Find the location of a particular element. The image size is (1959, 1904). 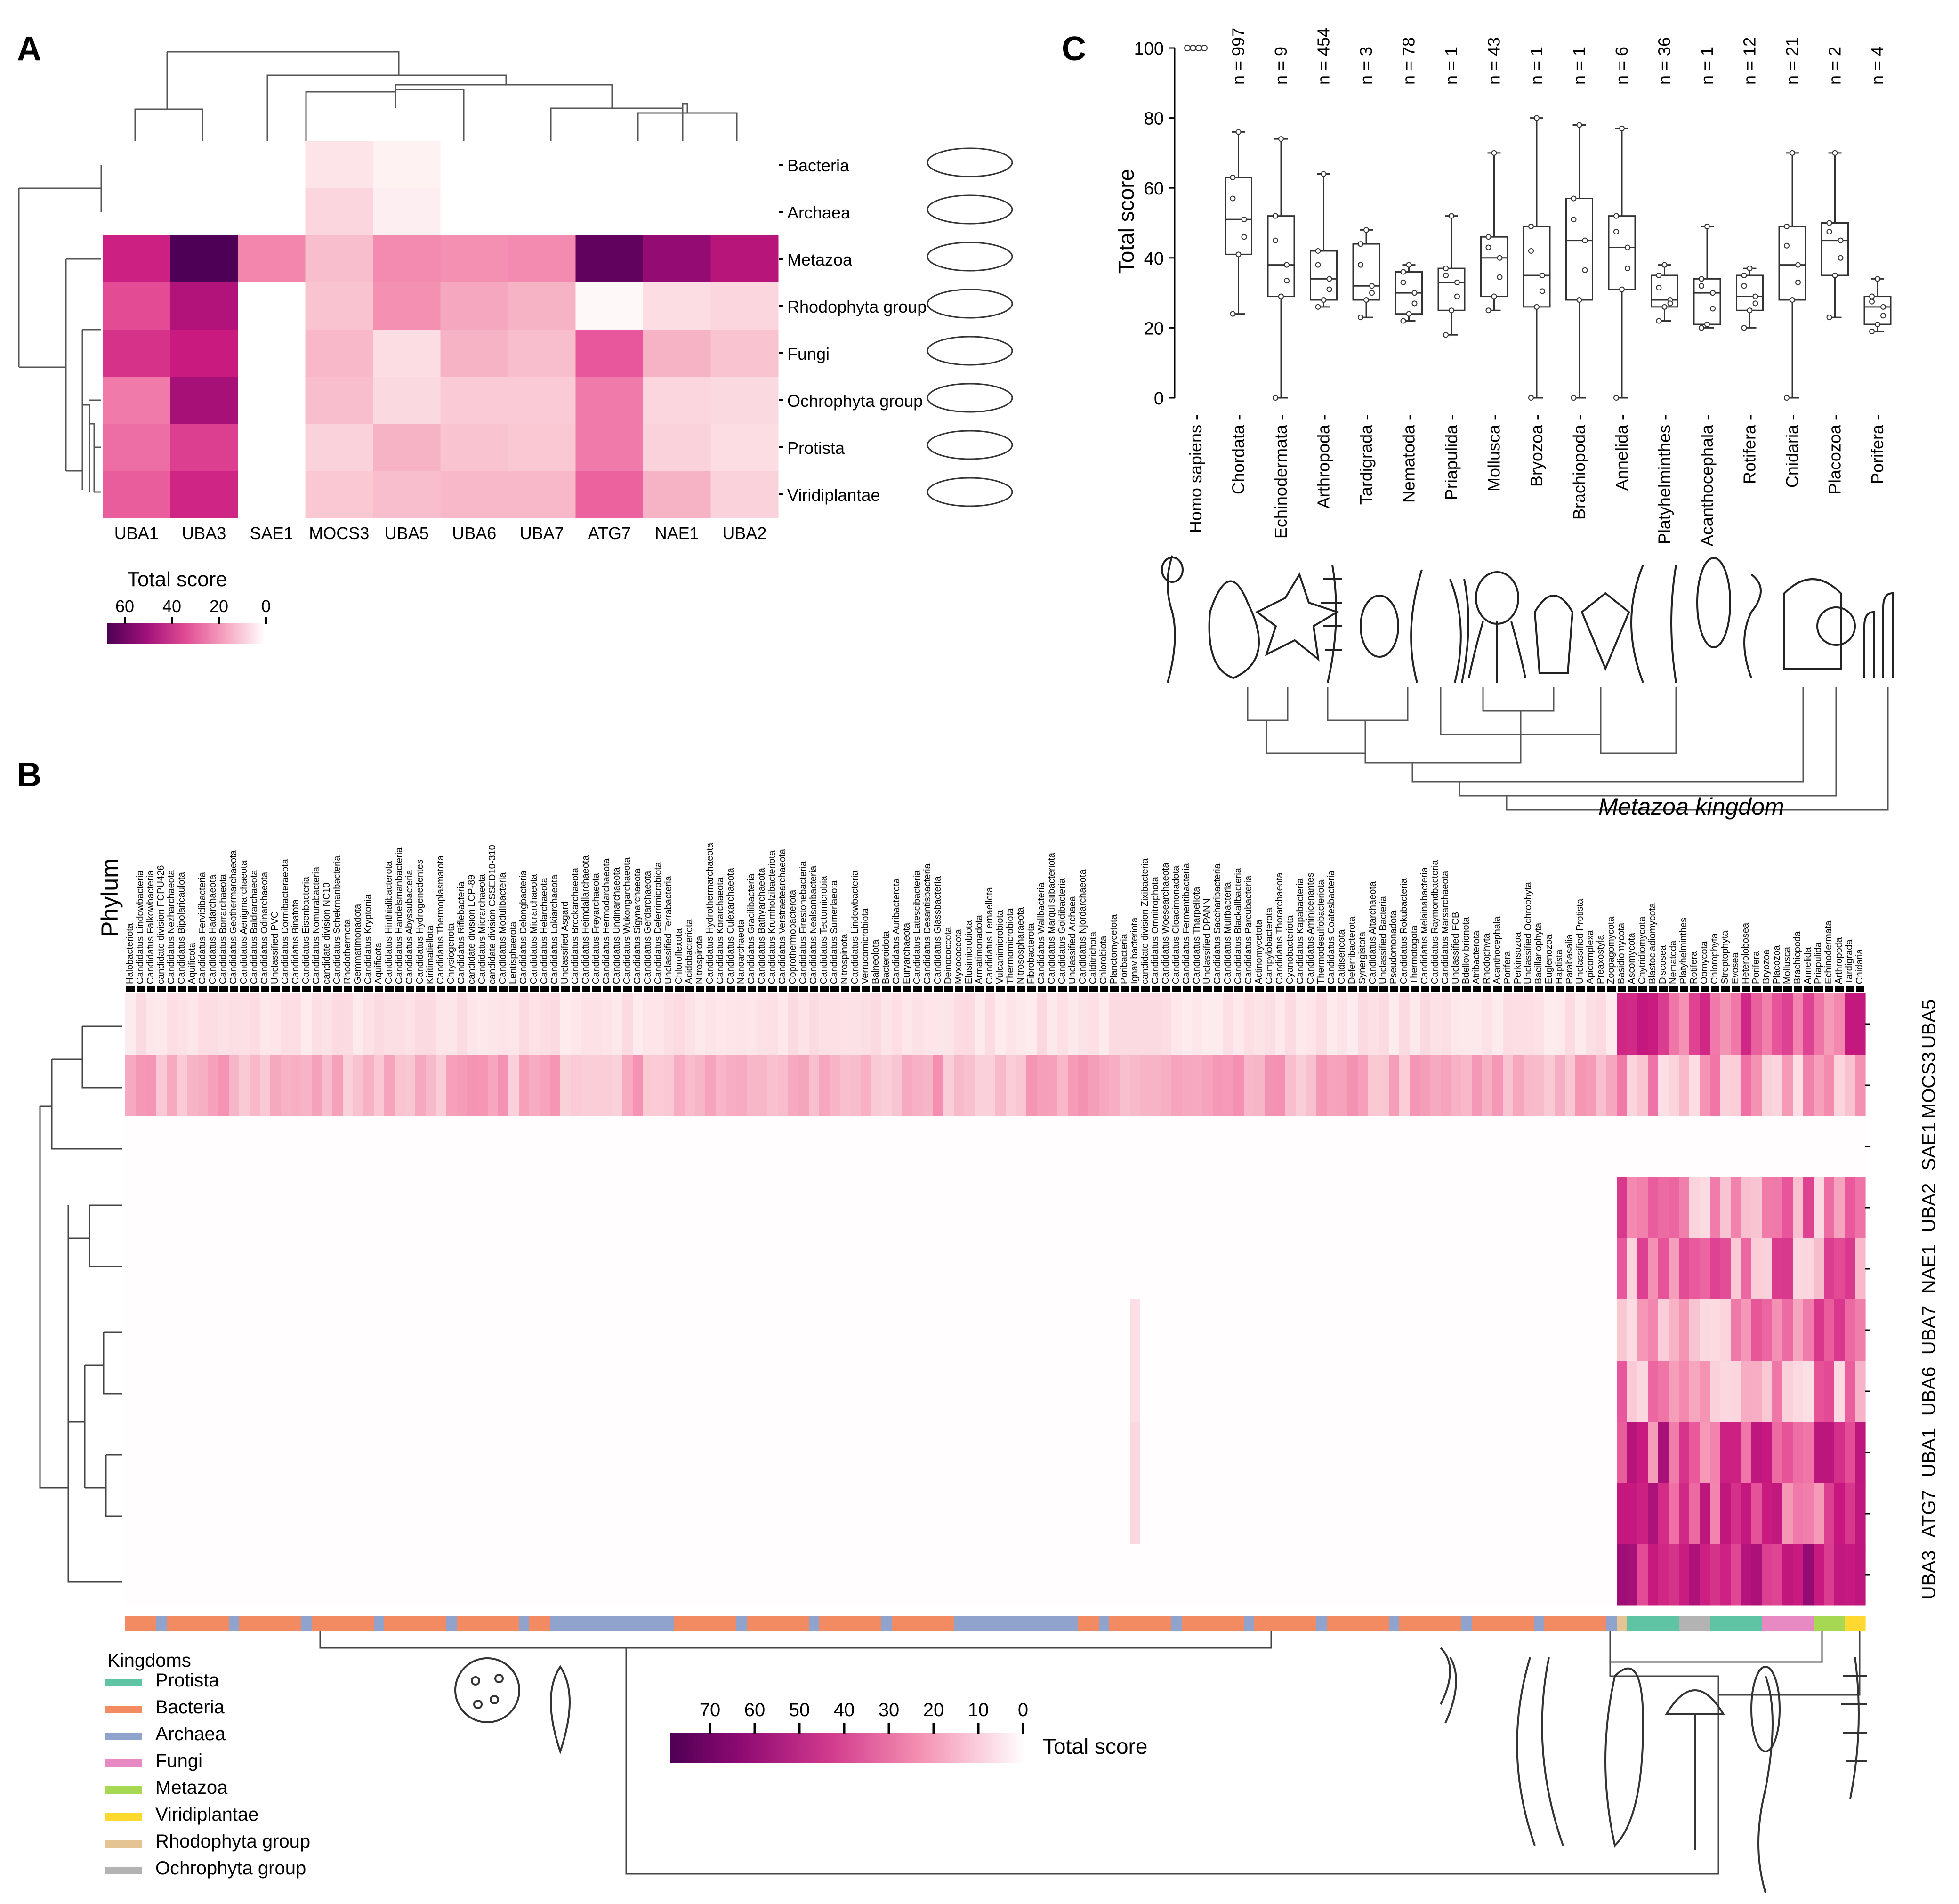

phylum-label: Unclassified Protista is located at coordinates (1580, 941).